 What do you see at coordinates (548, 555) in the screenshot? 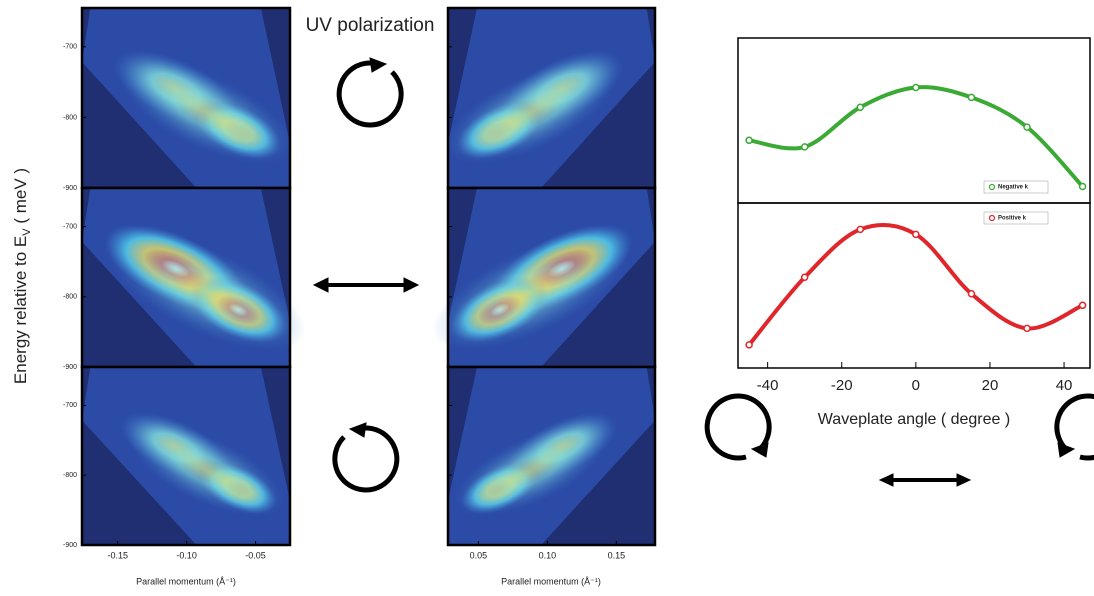
I see `x-tick-label: 0.10` at bounding box center [548, 555].